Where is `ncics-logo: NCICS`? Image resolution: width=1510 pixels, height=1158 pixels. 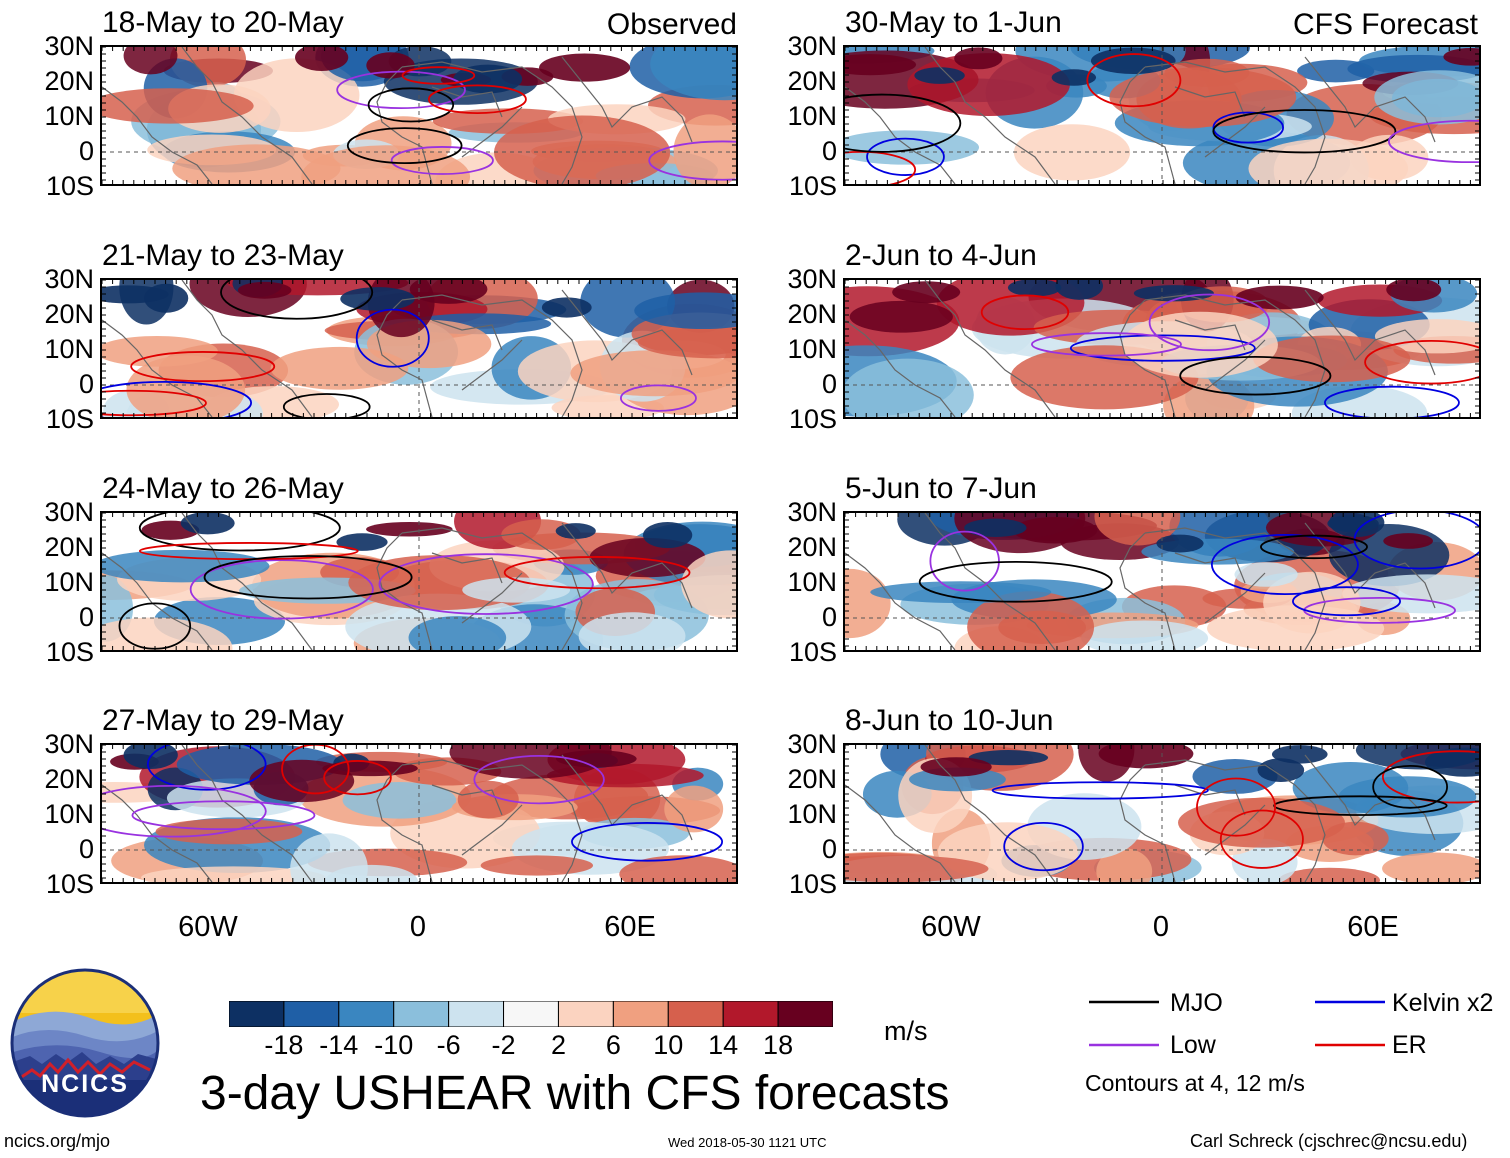 ncics-logo: NCICS is located at coordinates (85, 1043).